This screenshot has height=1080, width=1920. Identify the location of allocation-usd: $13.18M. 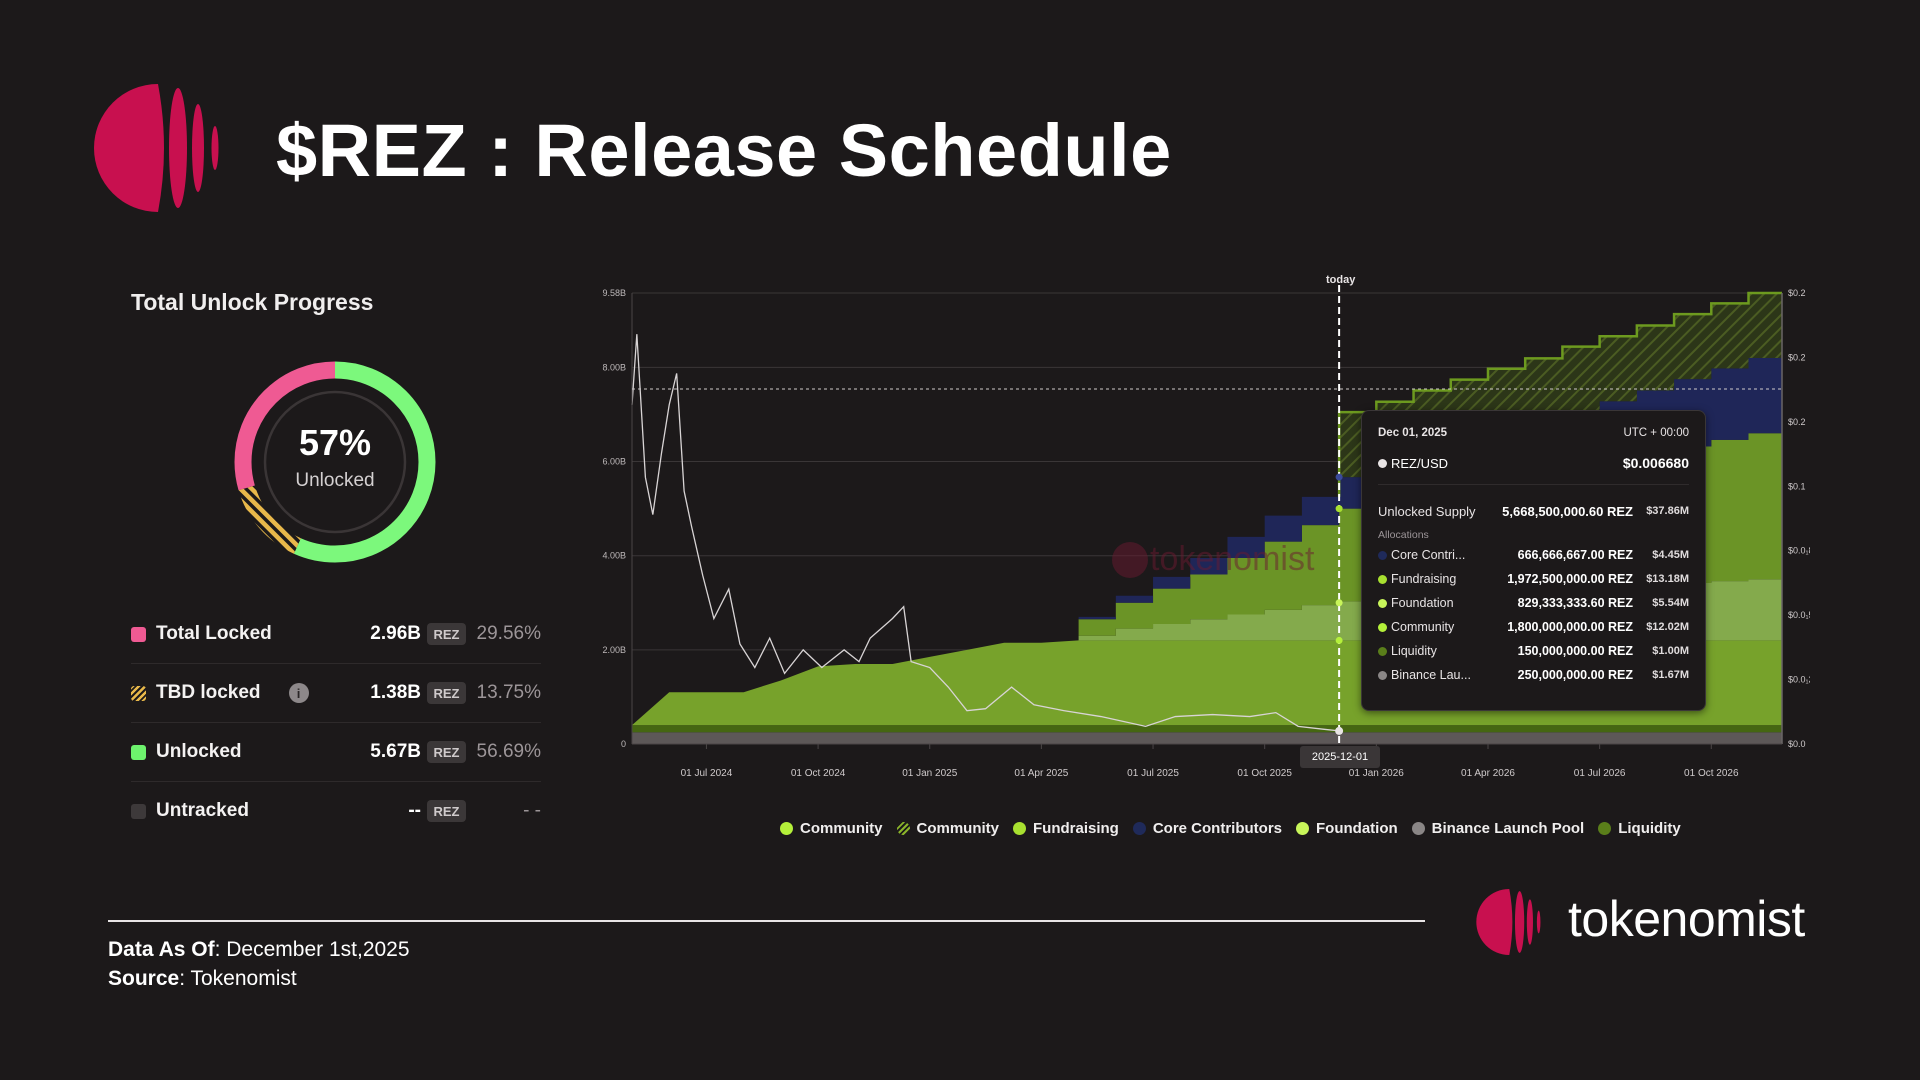
(1667, 579).